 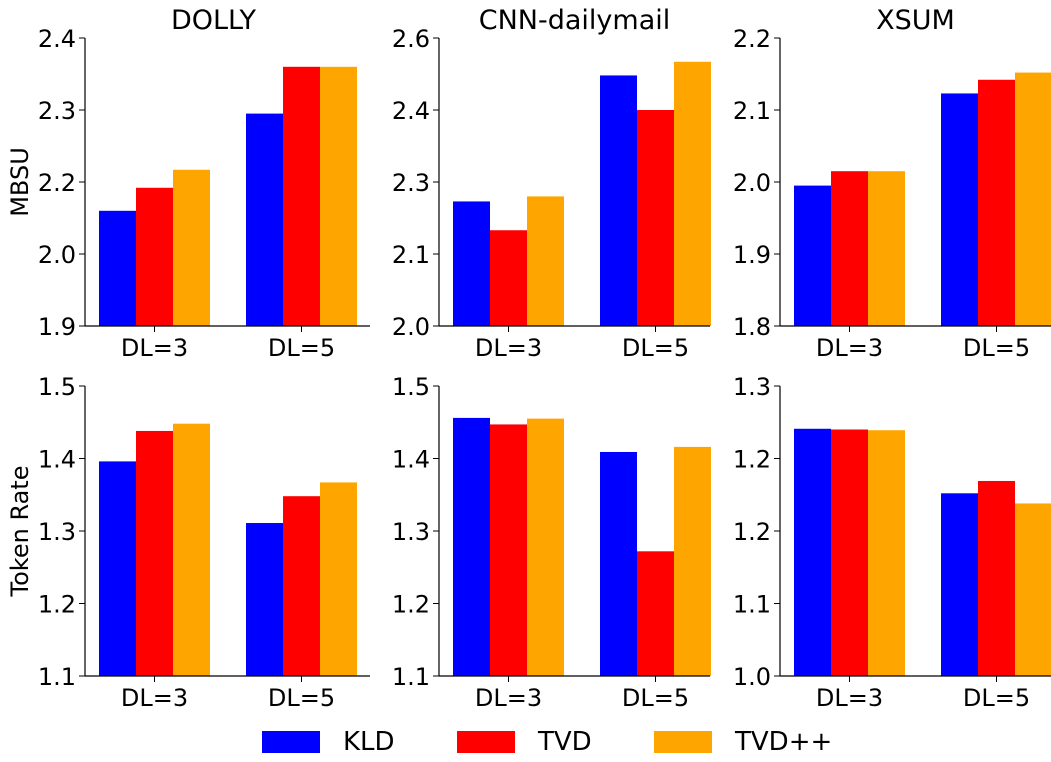 I want to click on y-tick-label-p2-3: 2.4, so click(x=411, y=111).